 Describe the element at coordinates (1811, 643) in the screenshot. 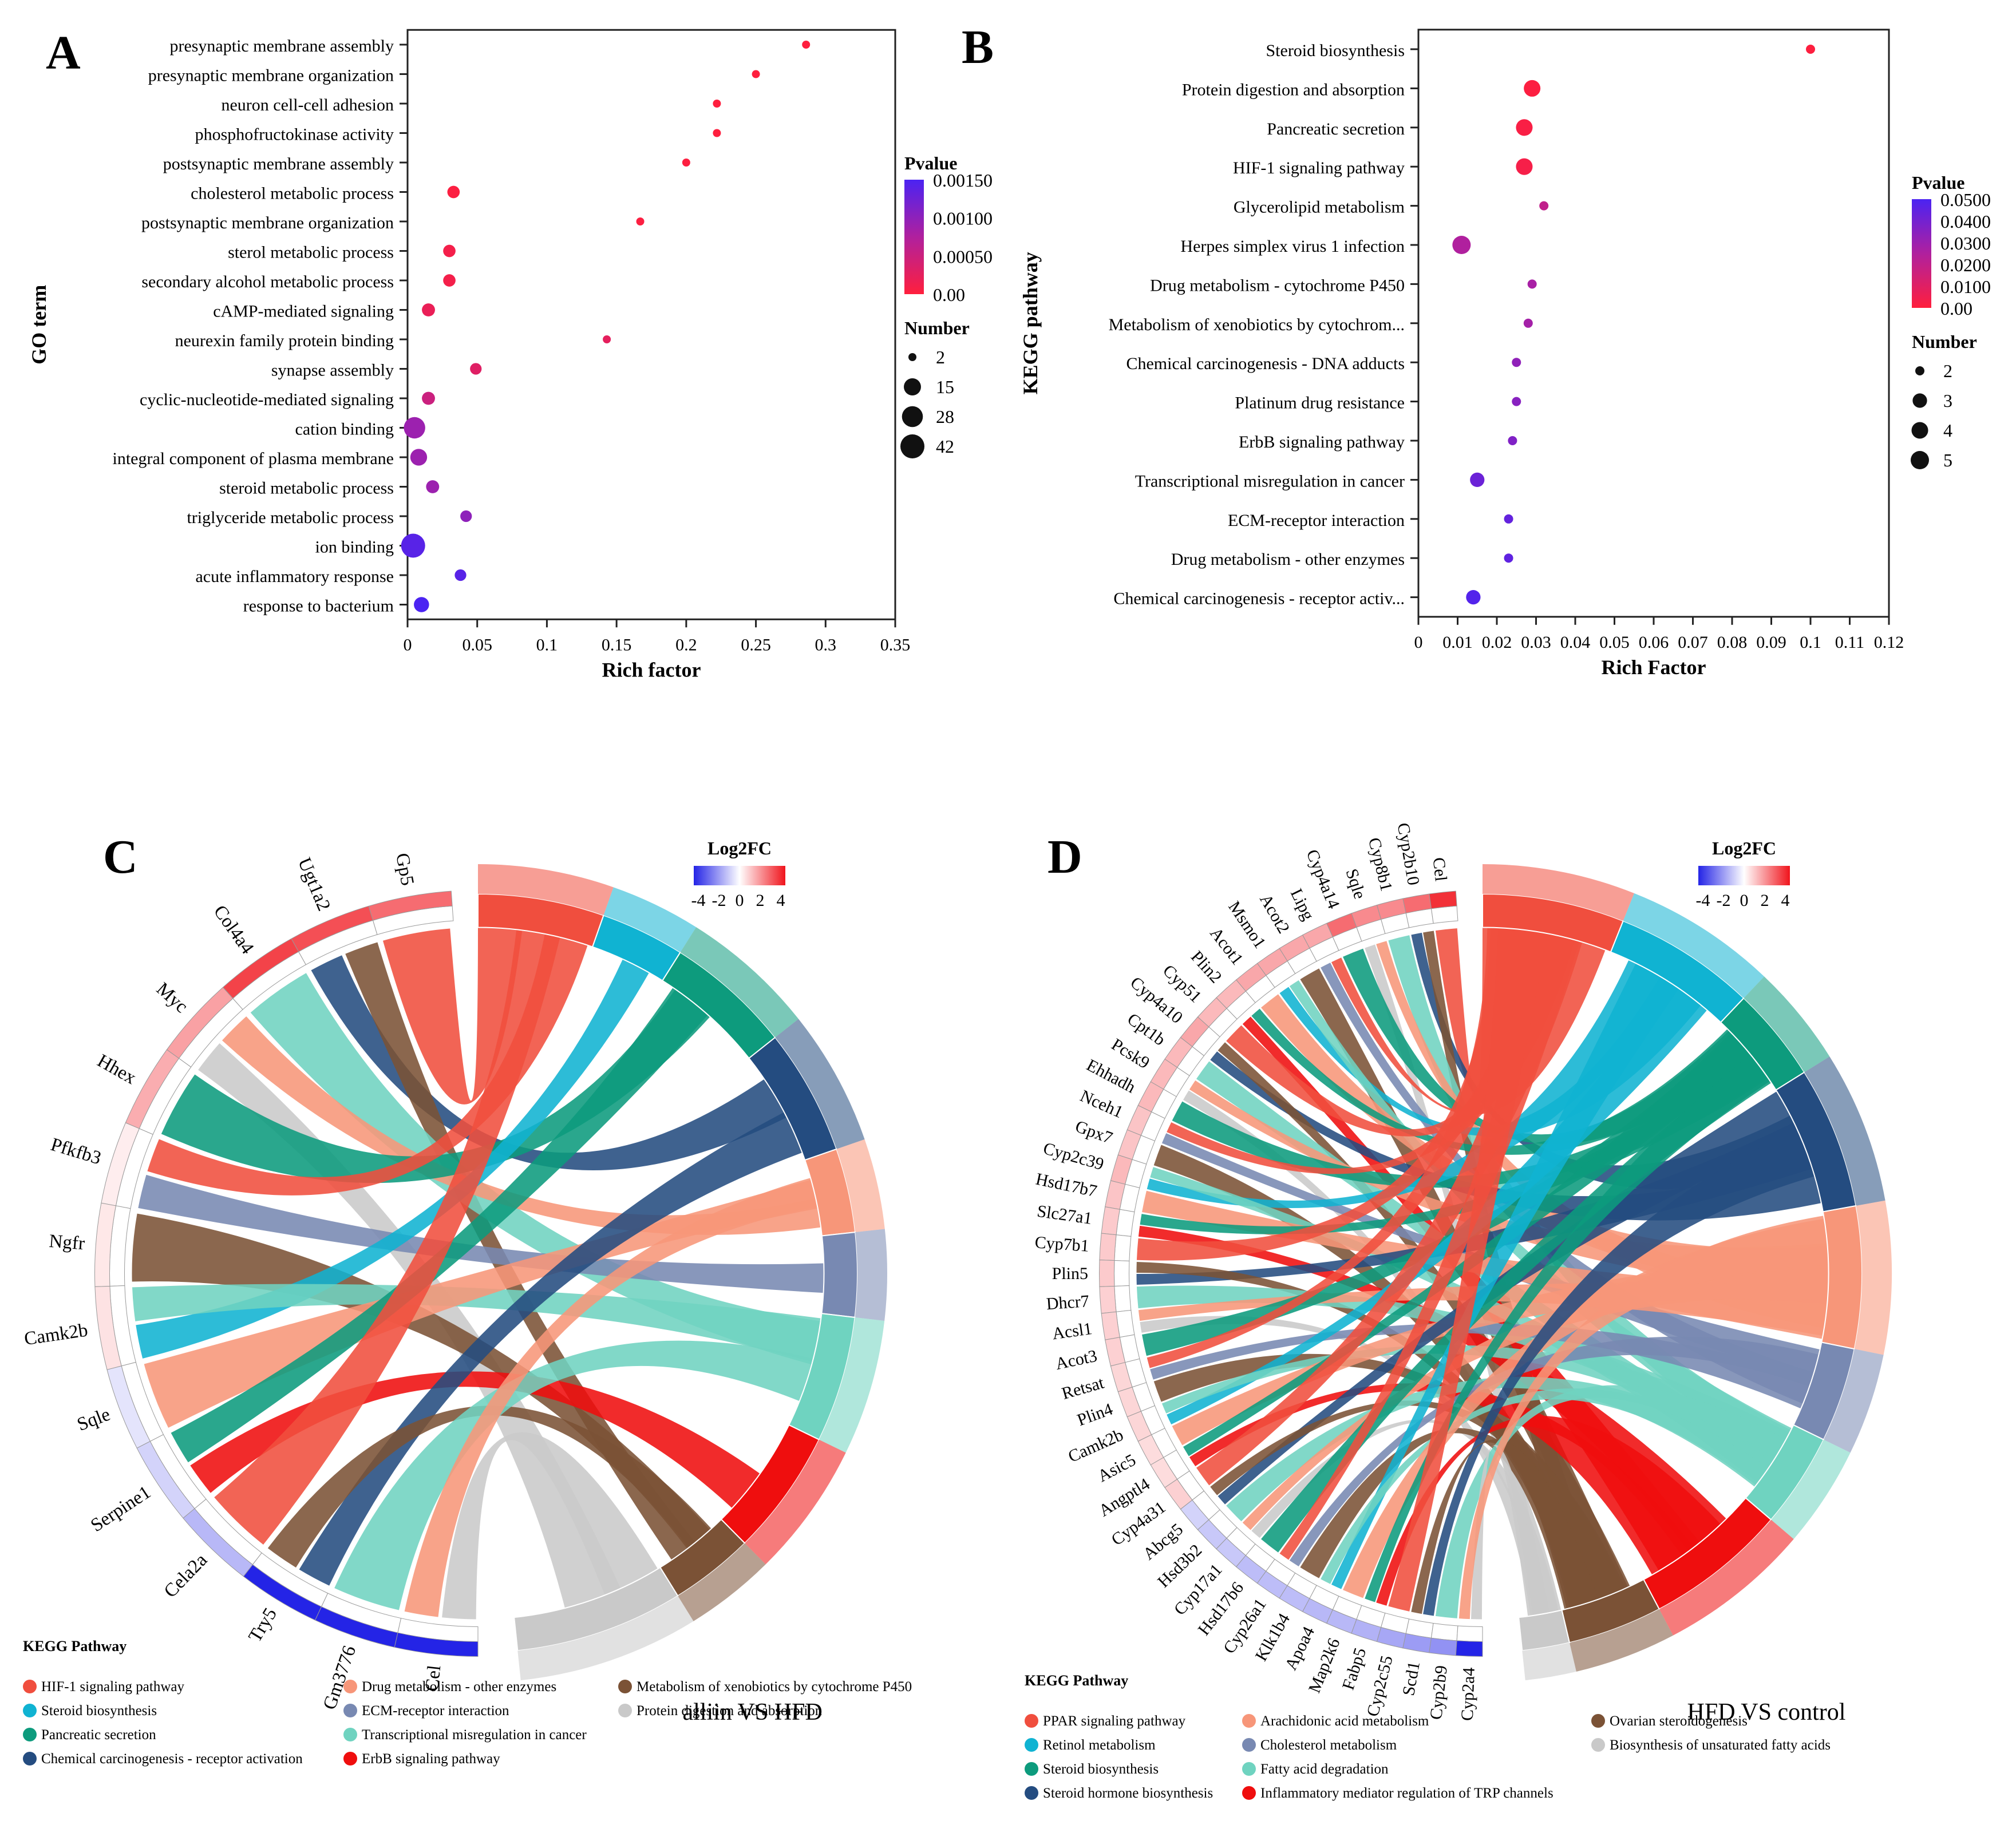

I see `x-tick-label: 0.1` at that location.